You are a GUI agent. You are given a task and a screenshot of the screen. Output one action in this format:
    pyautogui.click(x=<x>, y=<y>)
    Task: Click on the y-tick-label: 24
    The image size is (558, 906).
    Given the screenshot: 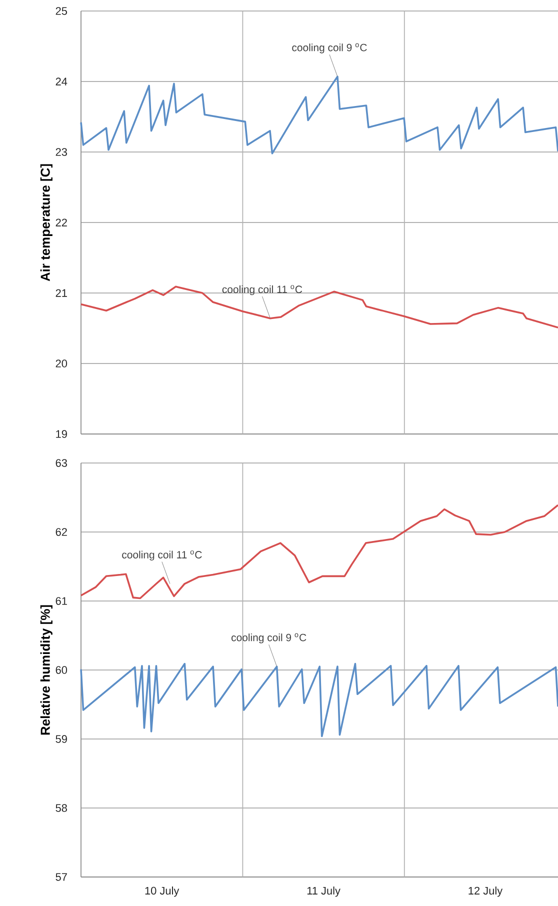 What is the action you would take?
    pyautogui.click(x=62, y=82)
    